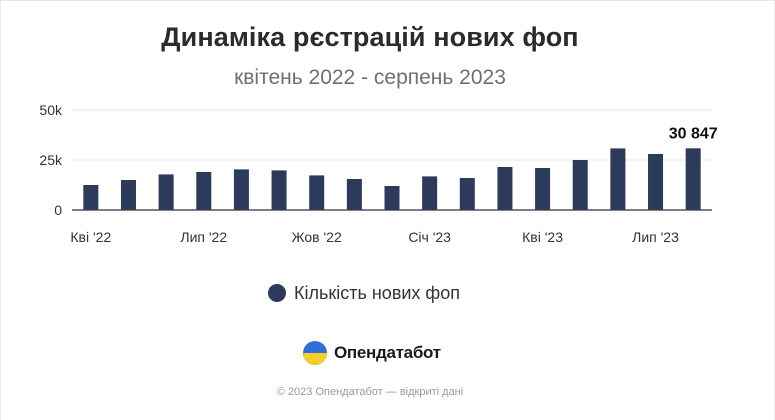  I want to click on y-tick-label: 25k, so click(51, 160).